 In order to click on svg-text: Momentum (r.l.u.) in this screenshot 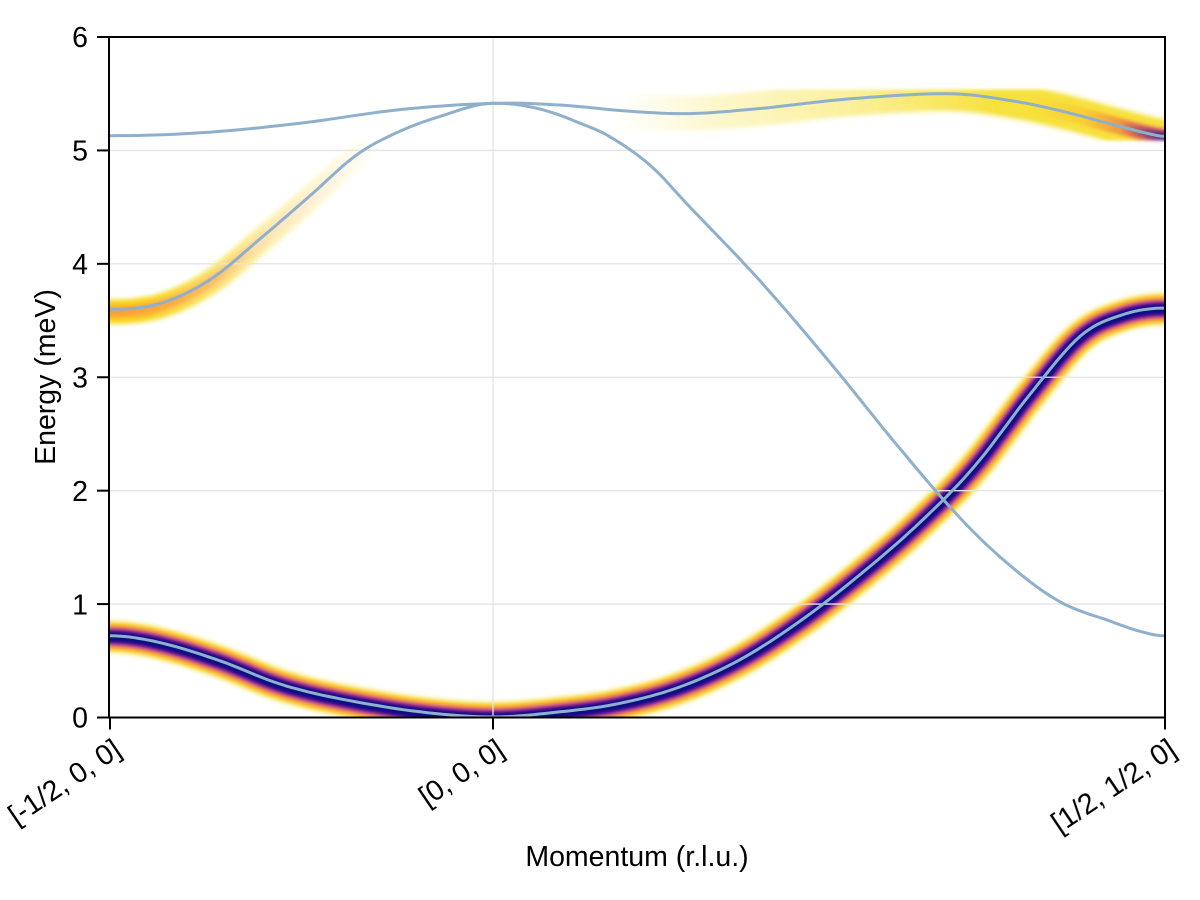, I will do `click(636, 857)`.